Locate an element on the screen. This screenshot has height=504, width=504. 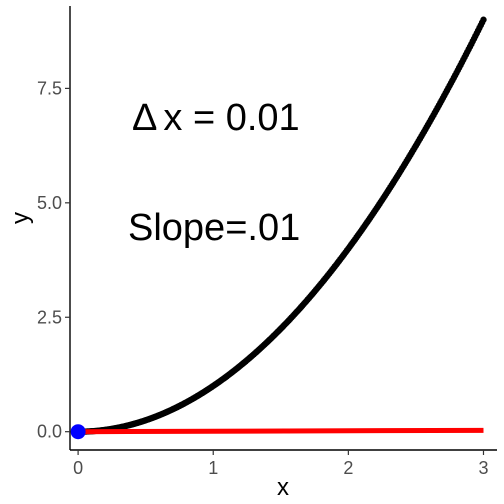
x-axis-title: x is located at coordinates (283, 487).